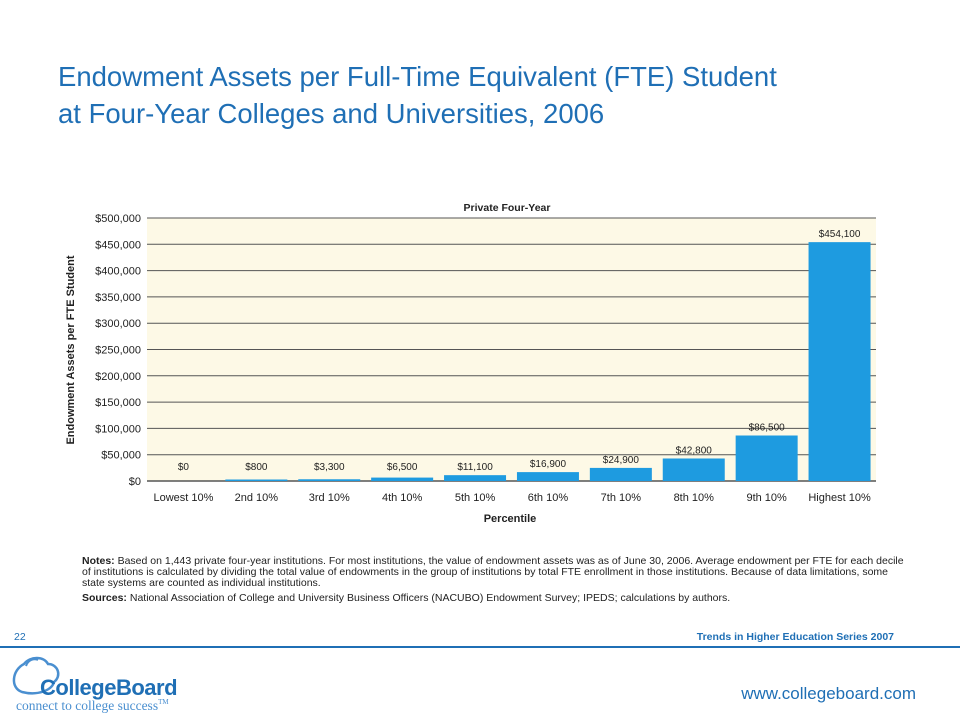 The height and width of the screenshot is (720, 960). What do you see at coordinates (121, 456) in the screenshot?
I see `y-tick-label: $50,000` at bounding box center [121, 456].